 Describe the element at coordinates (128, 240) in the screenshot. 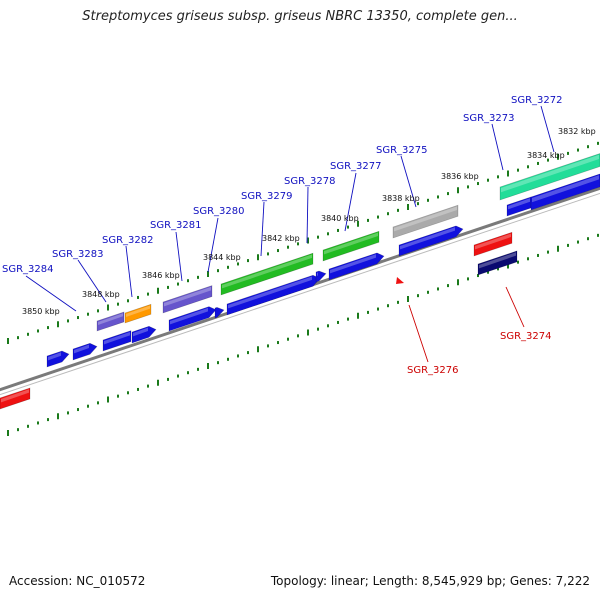

I see `gene-label-plus: SGR_3282` at that location.